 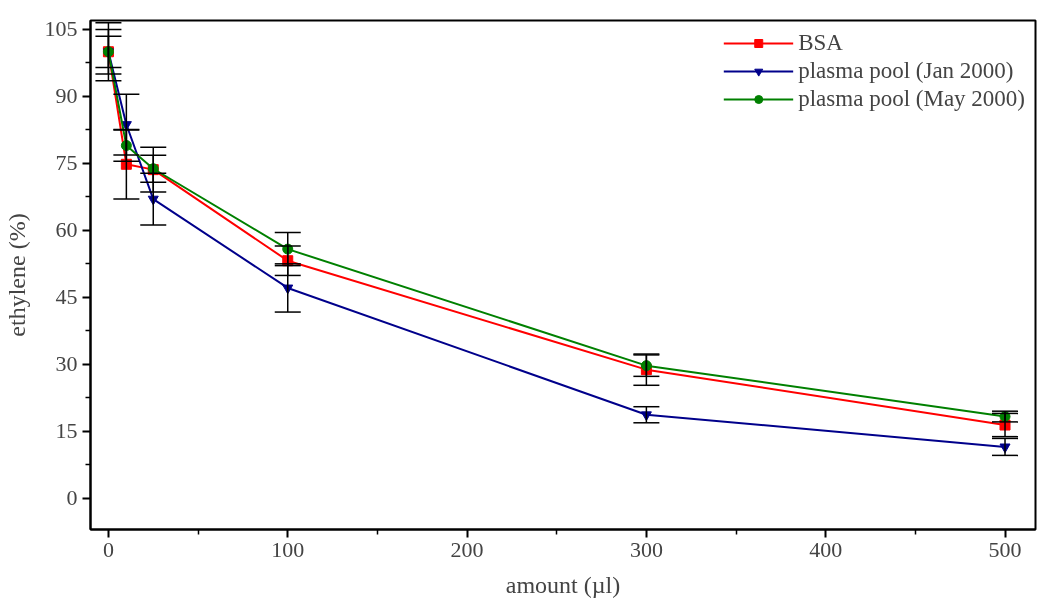 I want to click on legend-label: plasma pool (Jan 2000), so click(x=906, y=71).